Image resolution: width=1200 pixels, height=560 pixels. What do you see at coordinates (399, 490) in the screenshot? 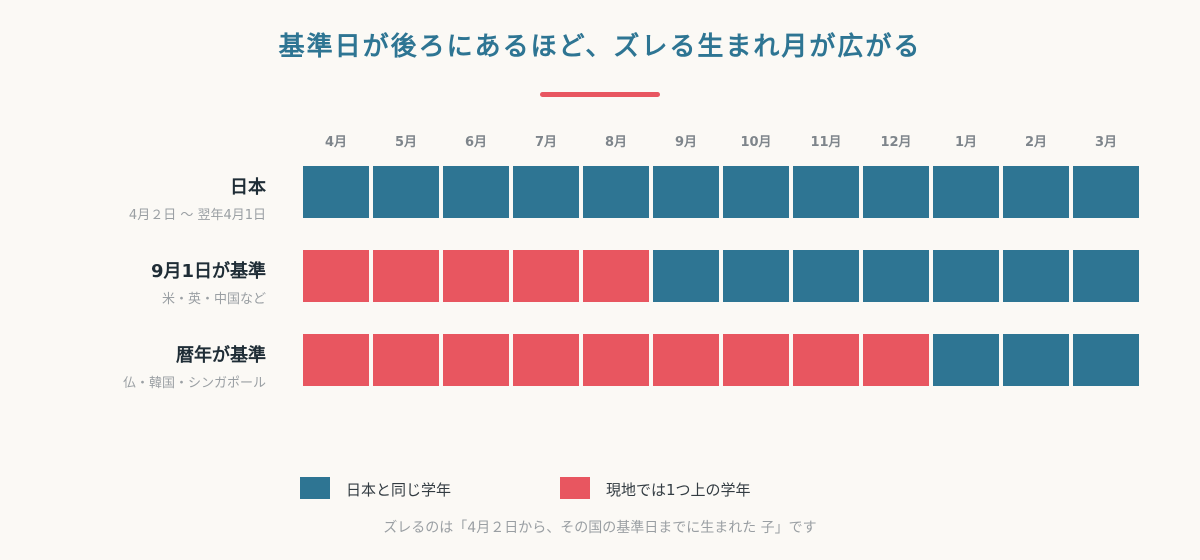
I see `legend-label-same: 日本と同じ学年` at bounding box center [399, 490].